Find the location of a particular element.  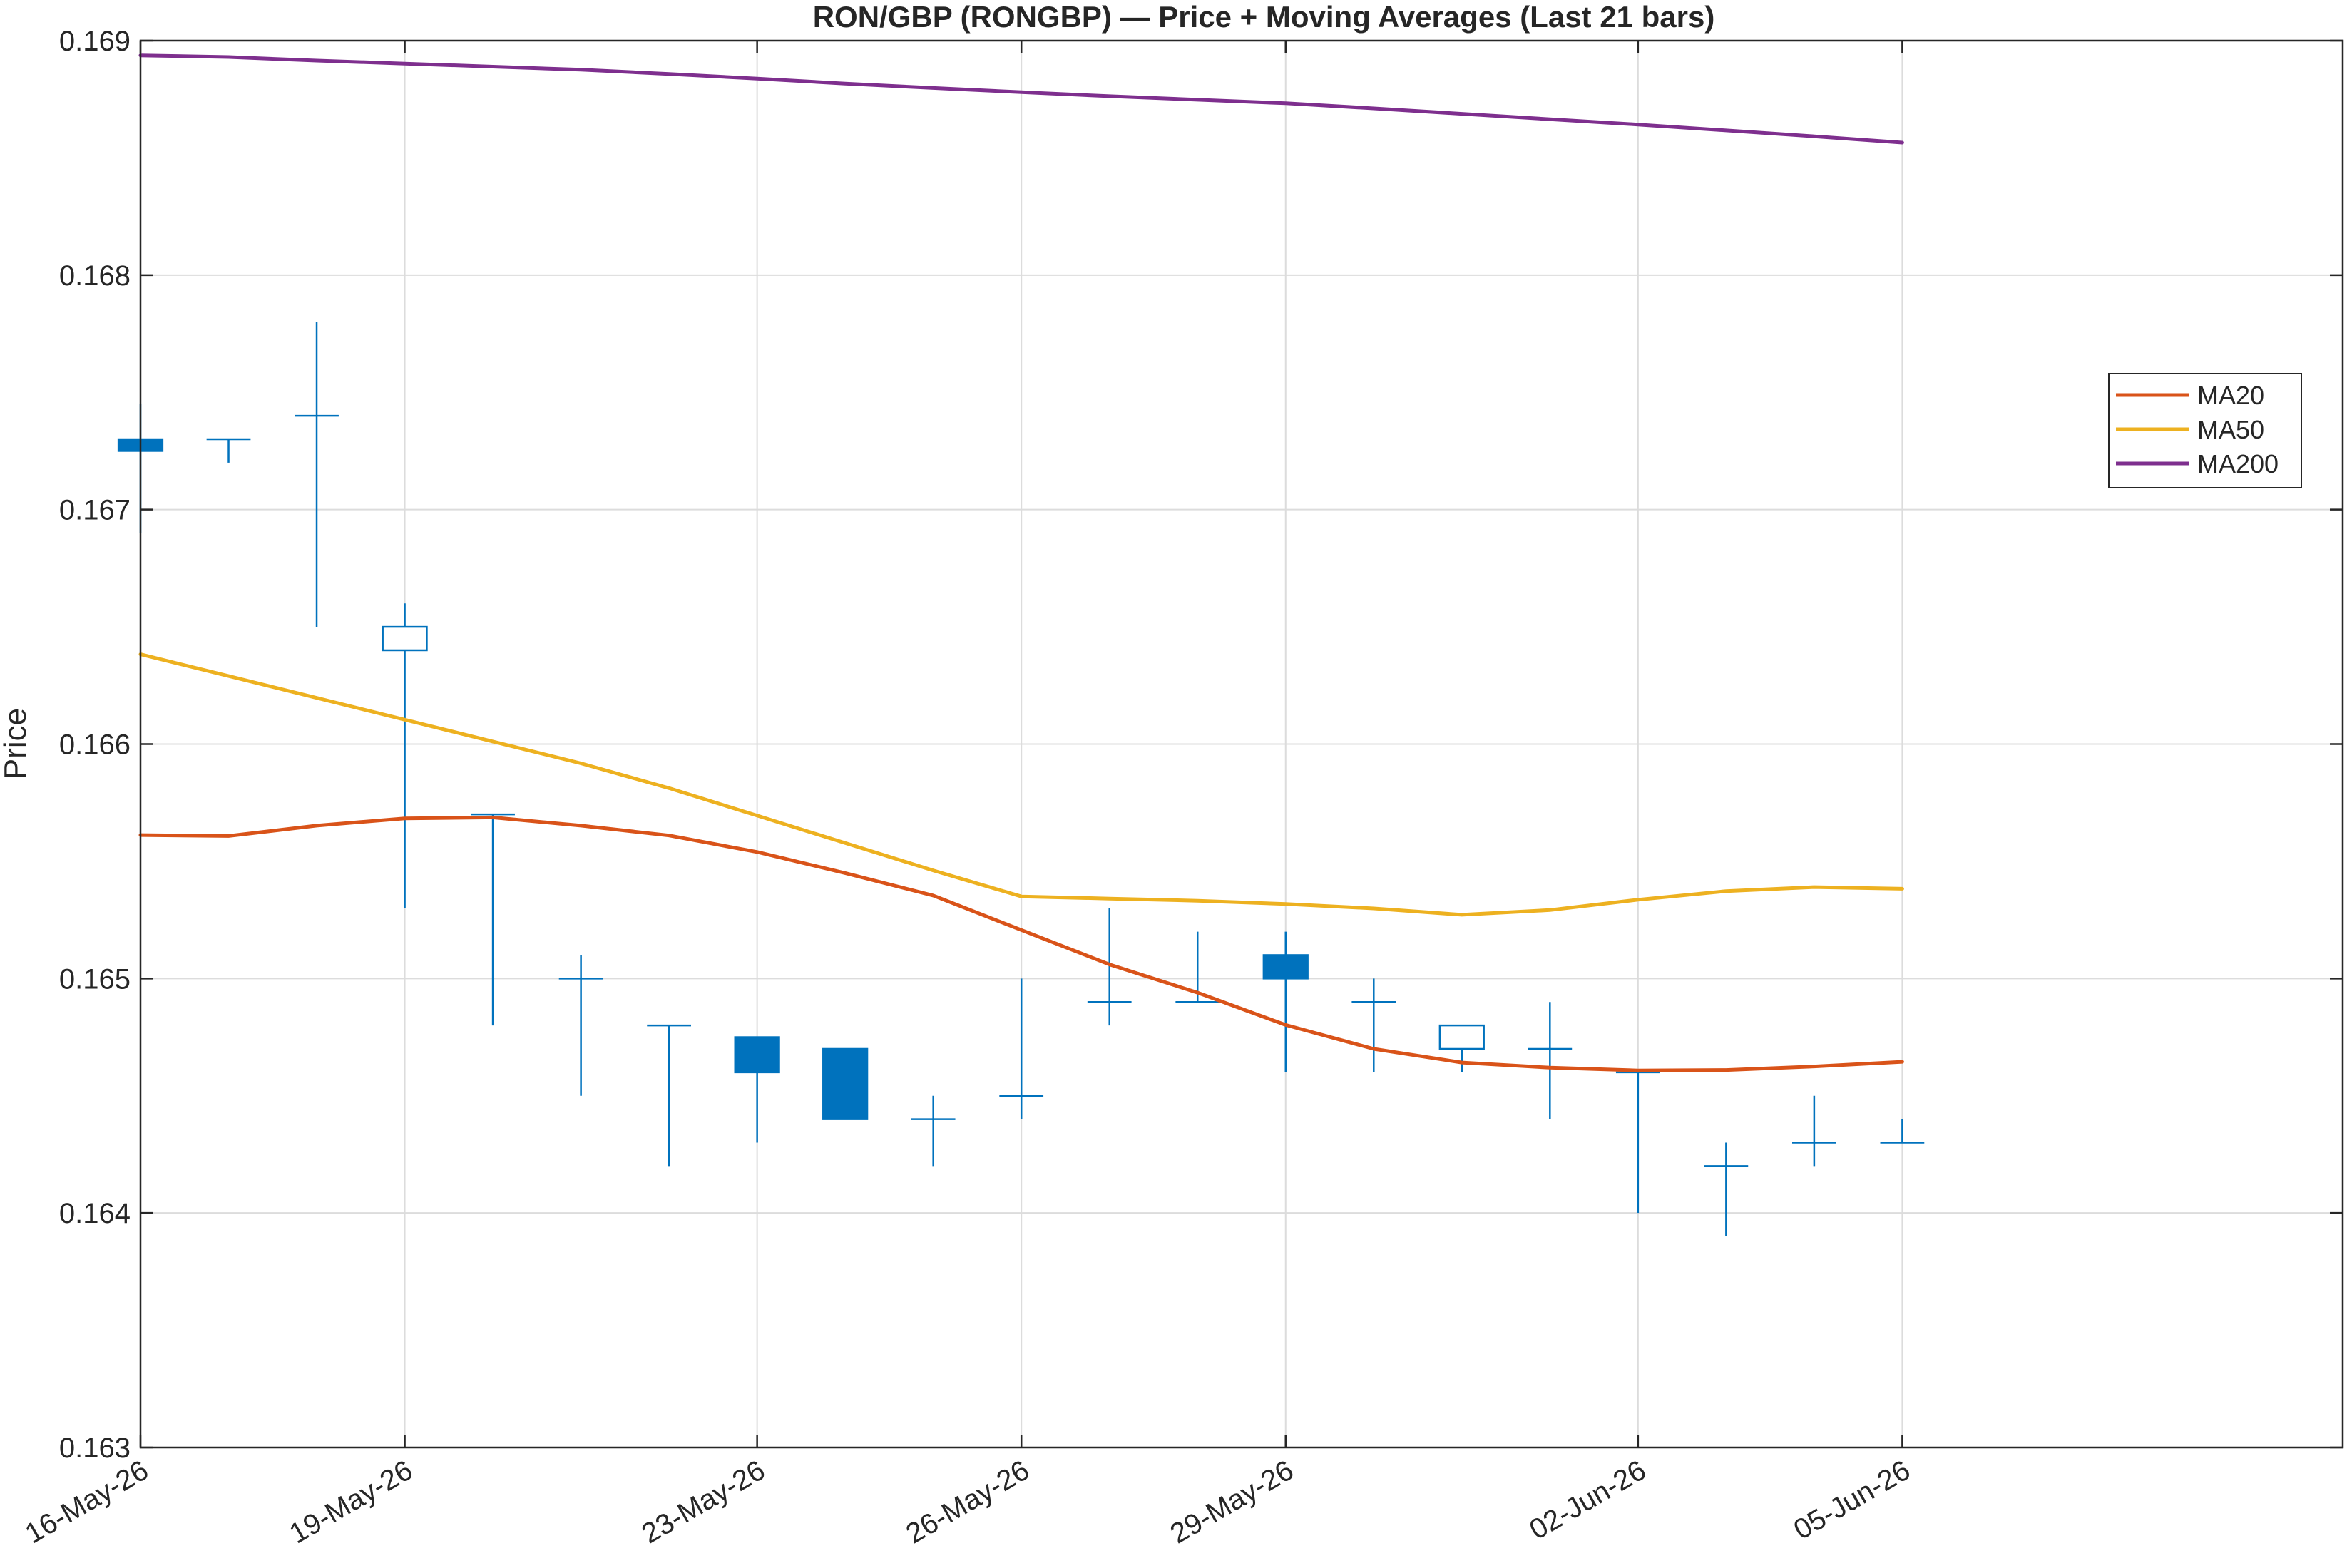

y-tick-label: 0.163 is located at coordinates (95, 1448).